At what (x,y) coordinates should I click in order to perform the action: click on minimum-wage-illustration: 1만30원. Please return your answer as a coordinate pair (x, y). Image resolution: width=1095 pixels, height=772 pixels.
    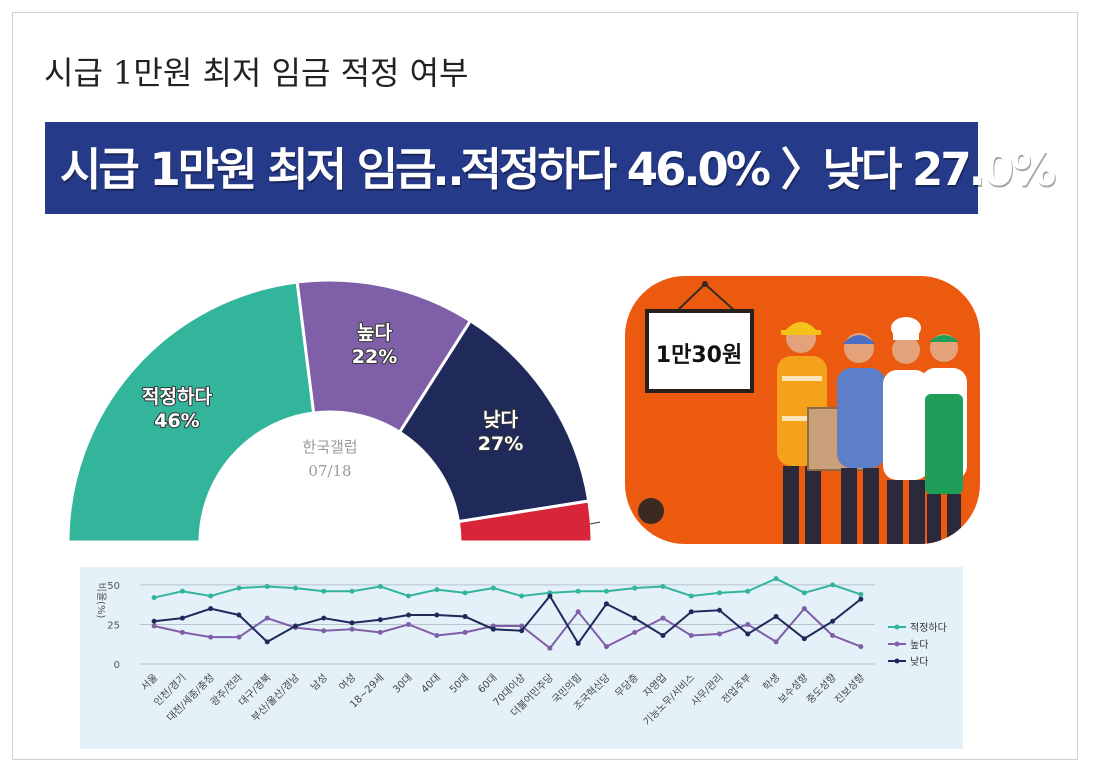
    Looking at the image, I should click on (802, 410).